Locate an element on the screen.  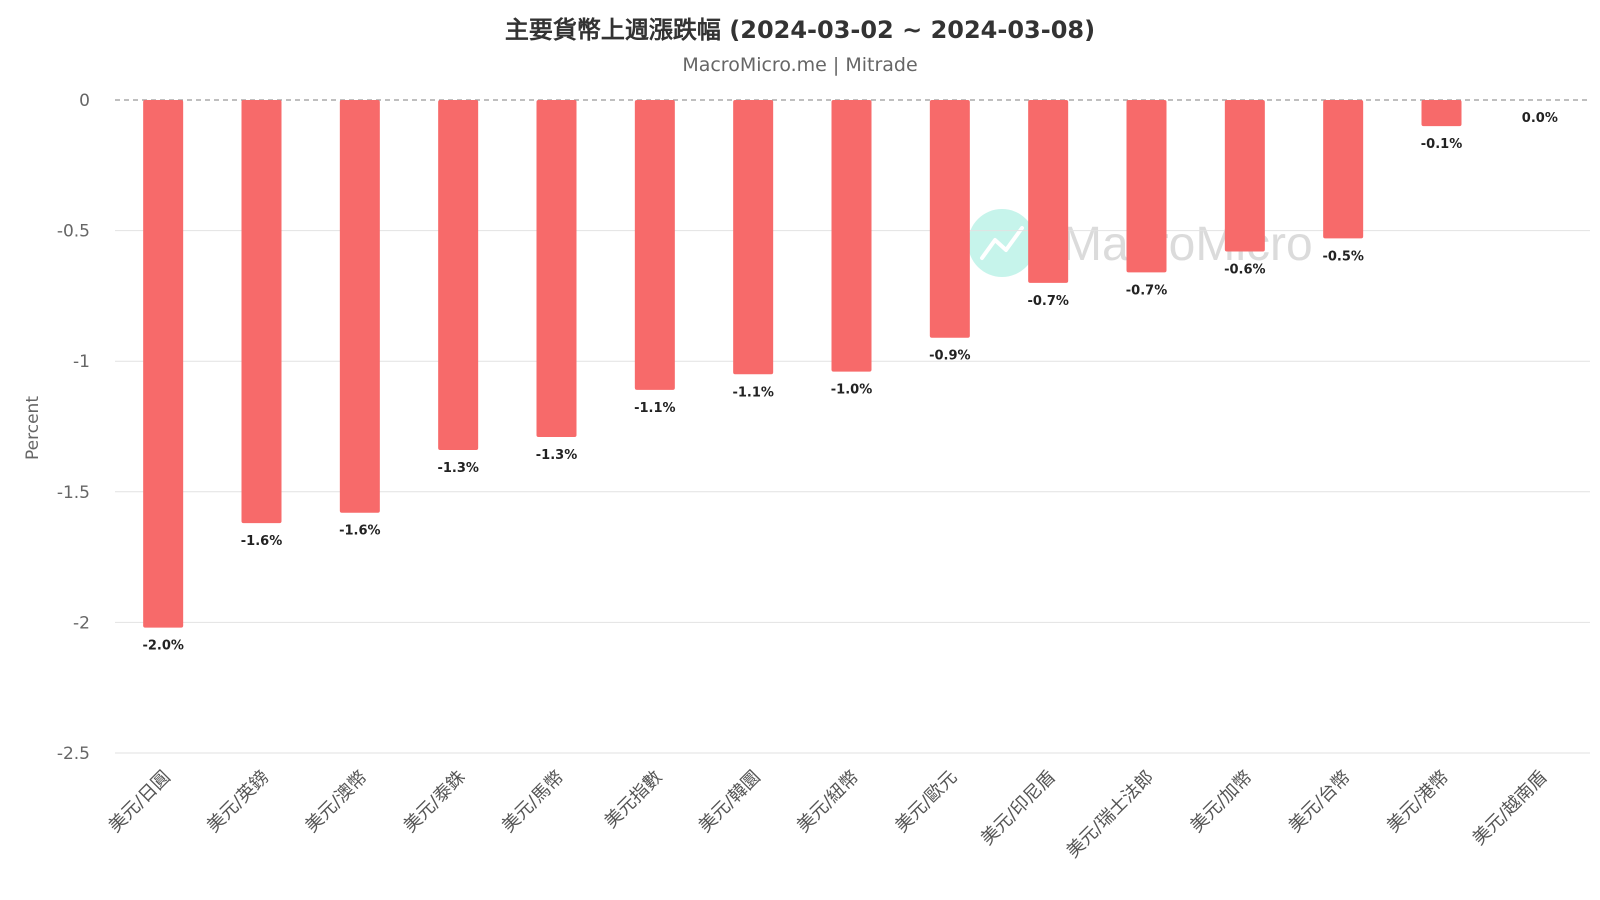
y-tick-label: -2.5 is located at coordinates (73, 754).